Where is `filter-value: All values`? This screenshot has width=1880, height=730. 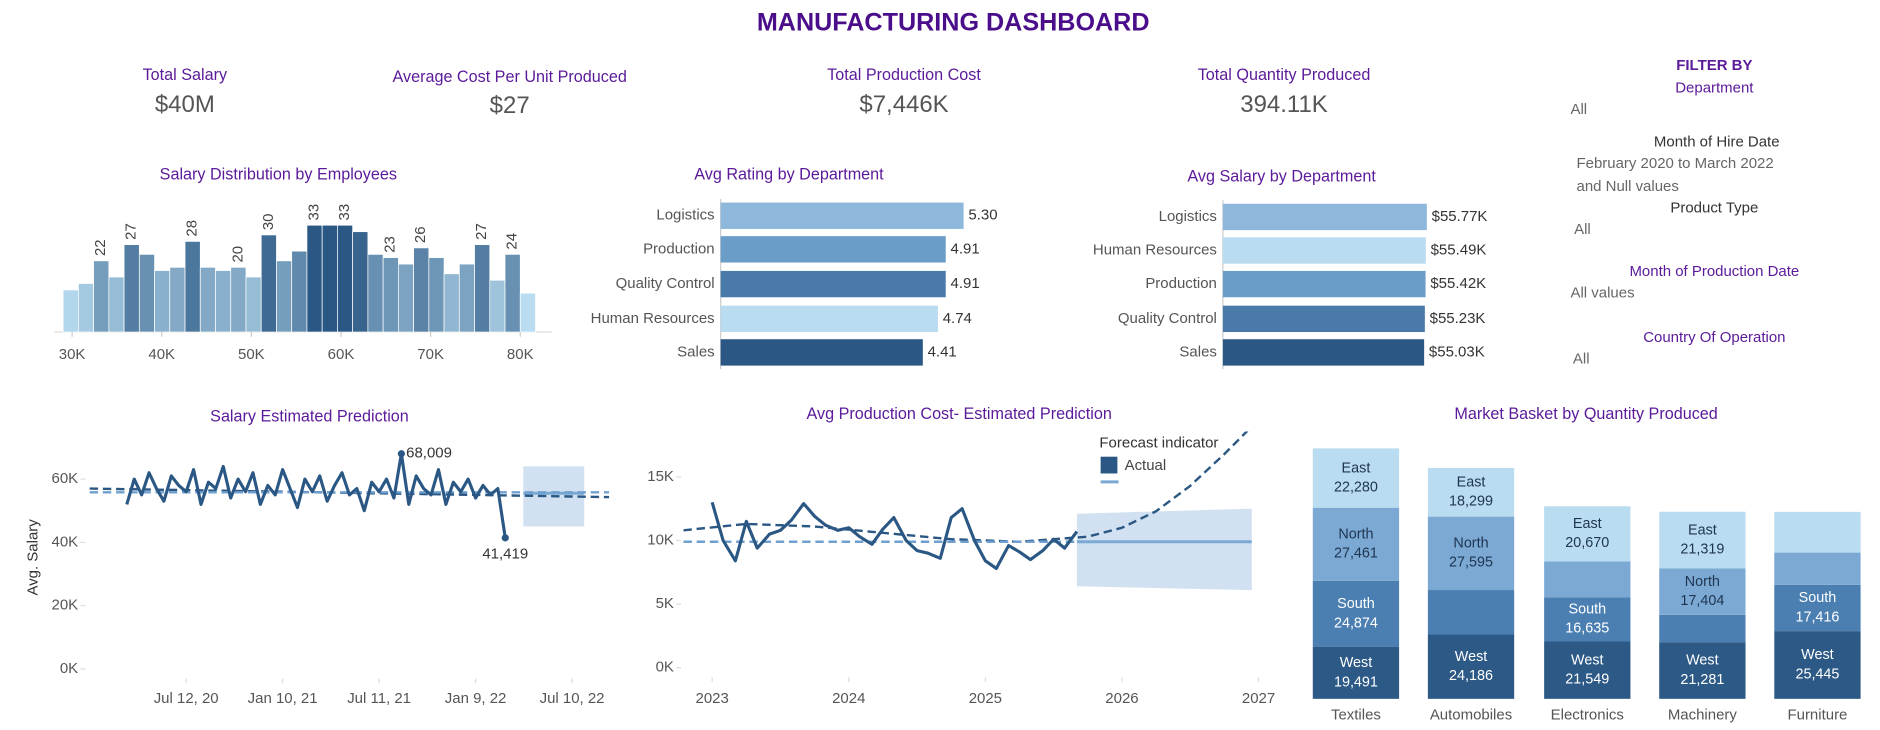 filter-value: All values is located at coordinates (1603, 293).